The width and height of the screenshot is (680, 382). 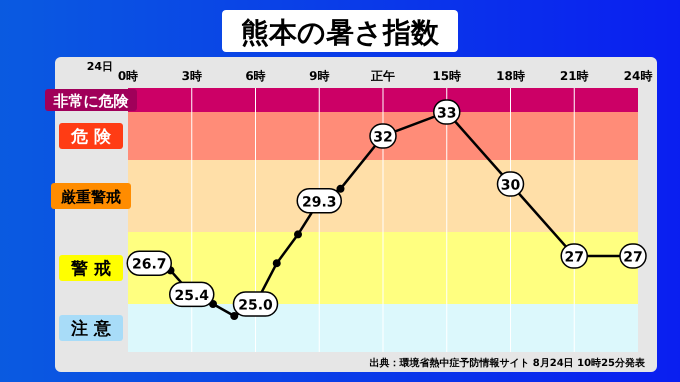 I want to click on value-label: 29.3, so click(x=319, y=201).